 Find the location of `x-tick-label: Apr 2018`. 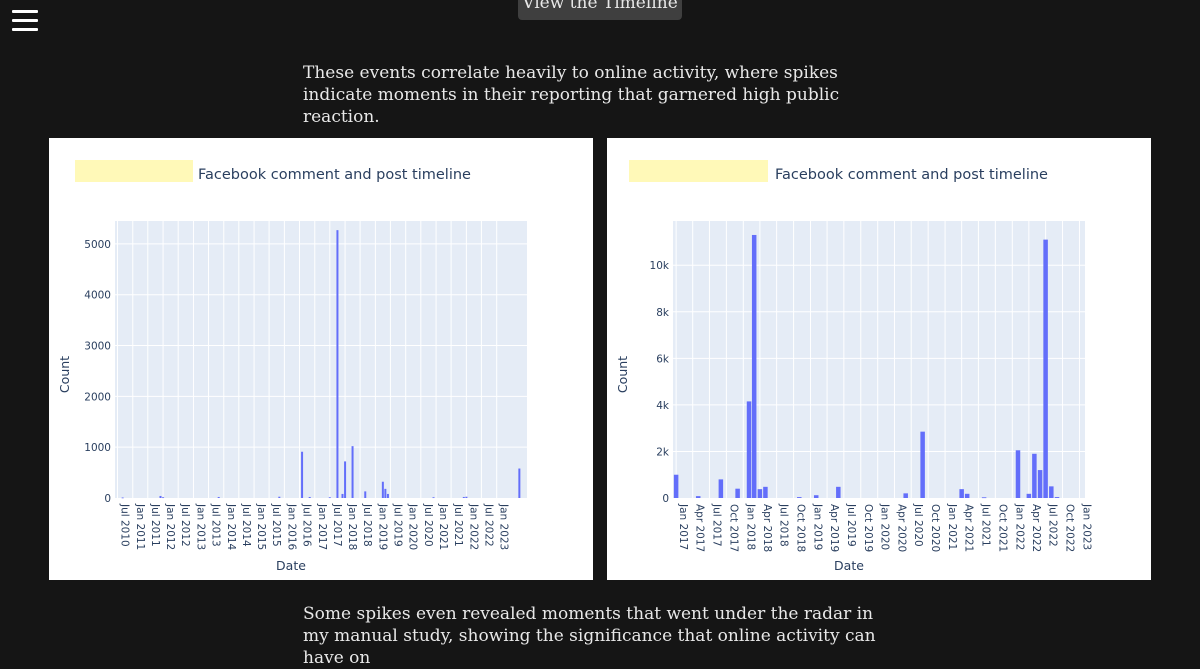

x-tick-label: Apr 2018 is located at coordinates (767, 528).